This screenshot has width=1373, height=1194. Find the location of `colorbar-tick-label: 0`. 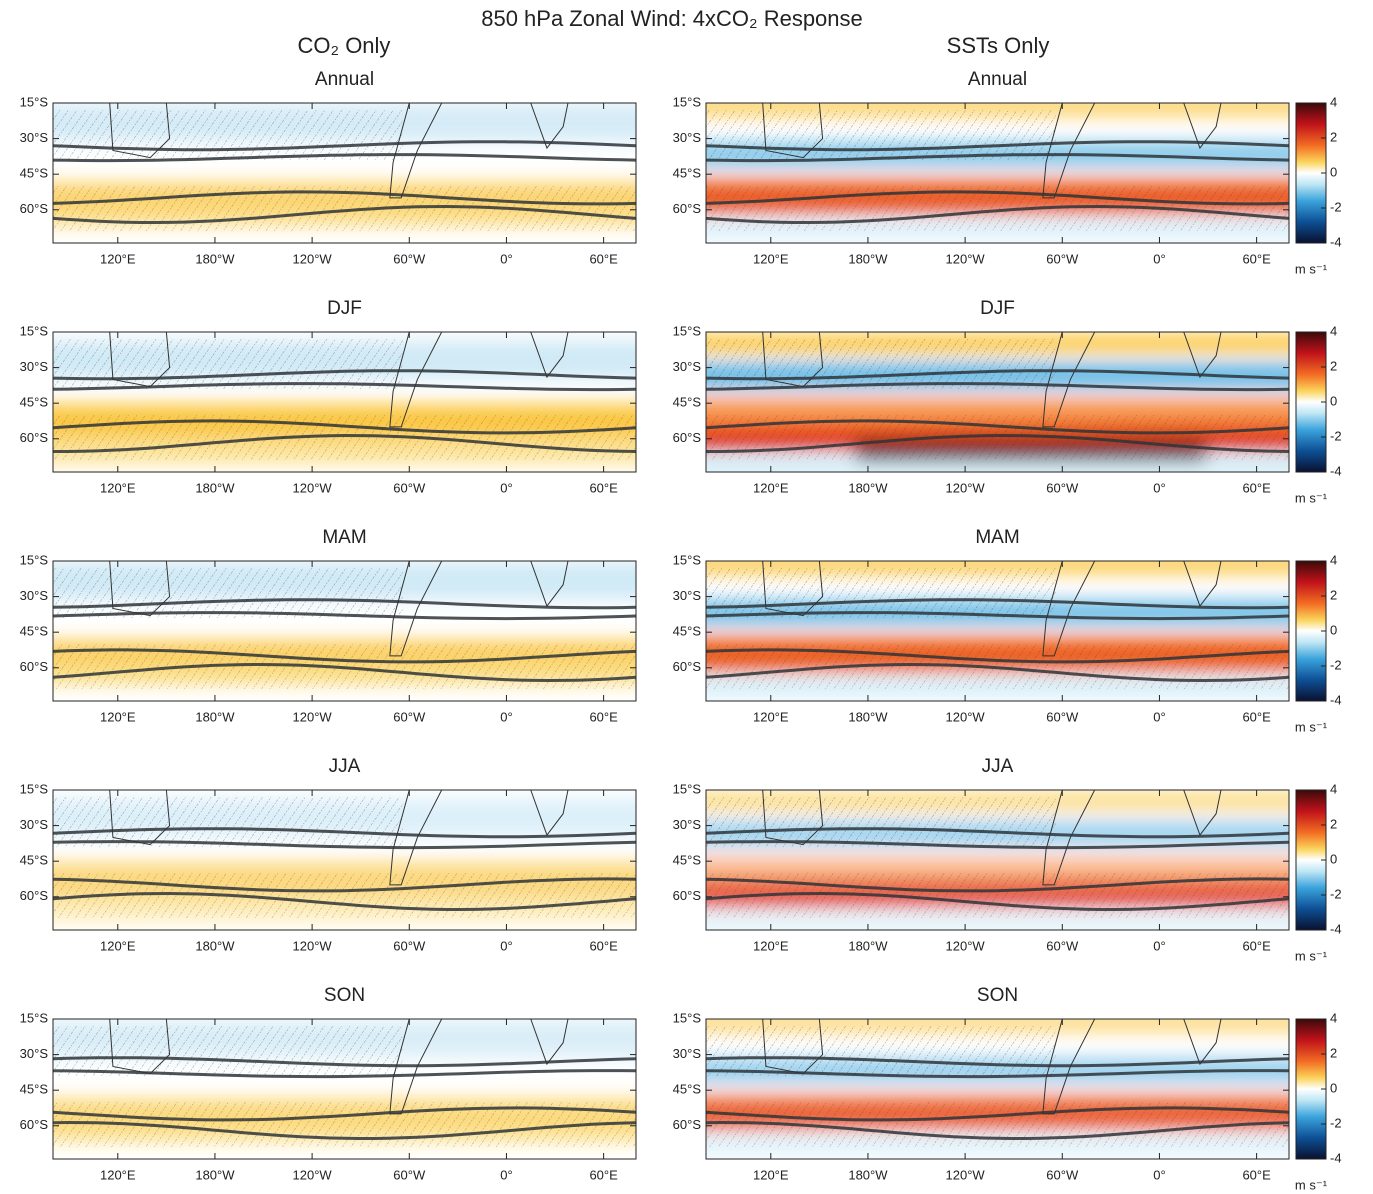

colorbar-tick-label: 0 is located at coordinates (1333, 400).